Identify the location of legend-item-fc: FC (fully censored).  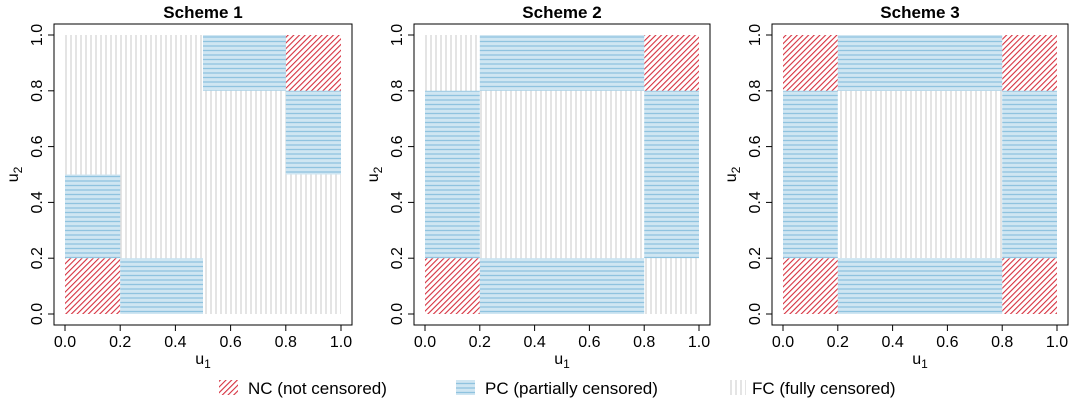
(811, 388).